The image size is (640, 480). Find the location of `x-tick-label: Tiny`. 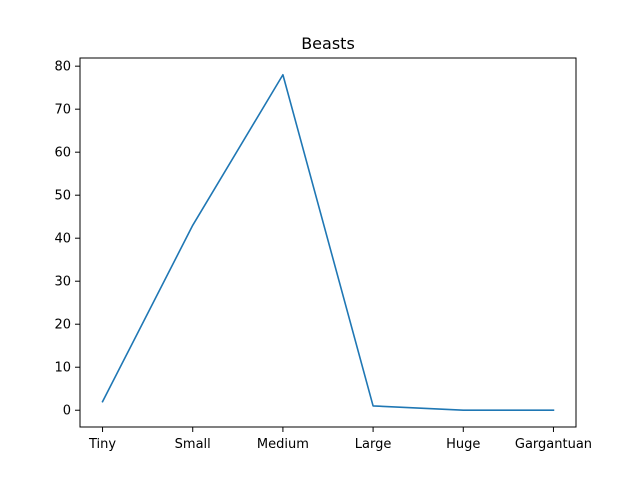

x-tick-label: Tiny is located at coordinates (102, 444).